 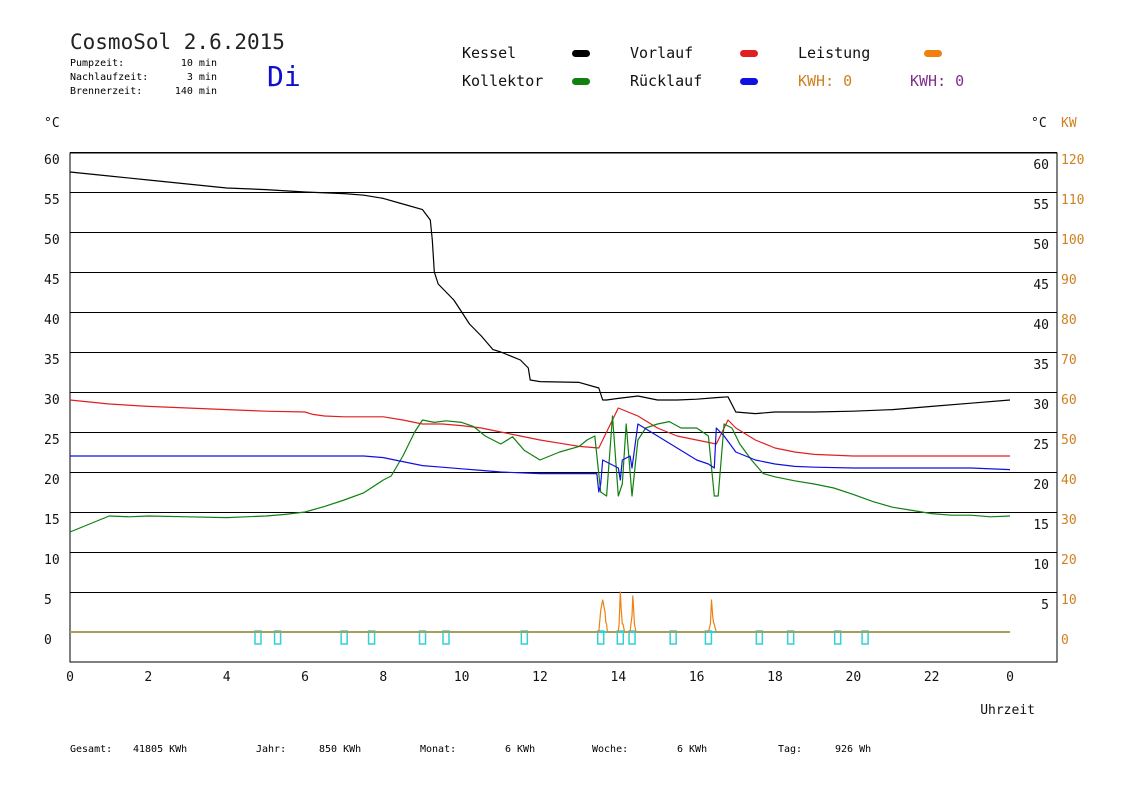 I want to click on y-tick-label-right: 55, so click(x=1041, y=205).